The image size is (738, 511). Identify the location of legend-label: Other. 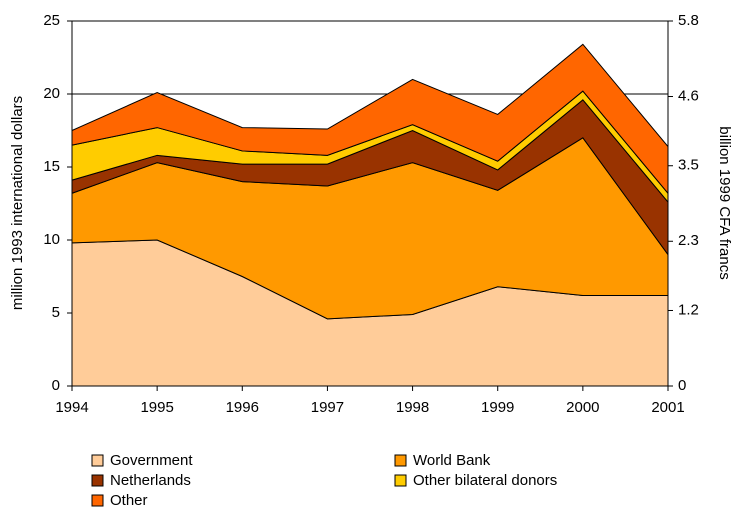
(129, 500).